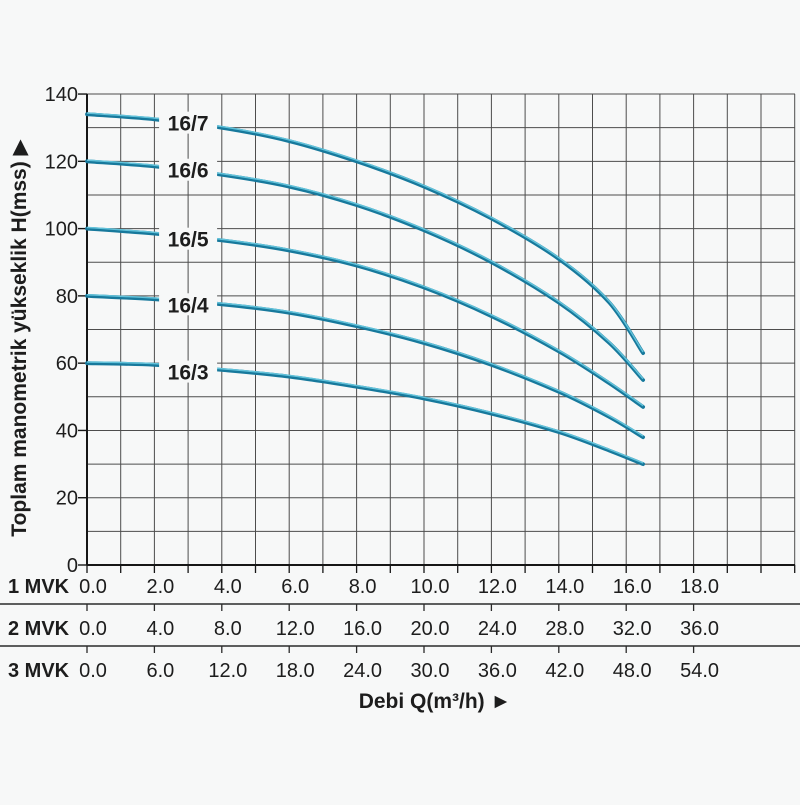 The height and width of the screenshot is (805, 800). Describe the element at coordinates (160, 587) in the screenshot. I see `x-tick-label: 2.0` at that location.